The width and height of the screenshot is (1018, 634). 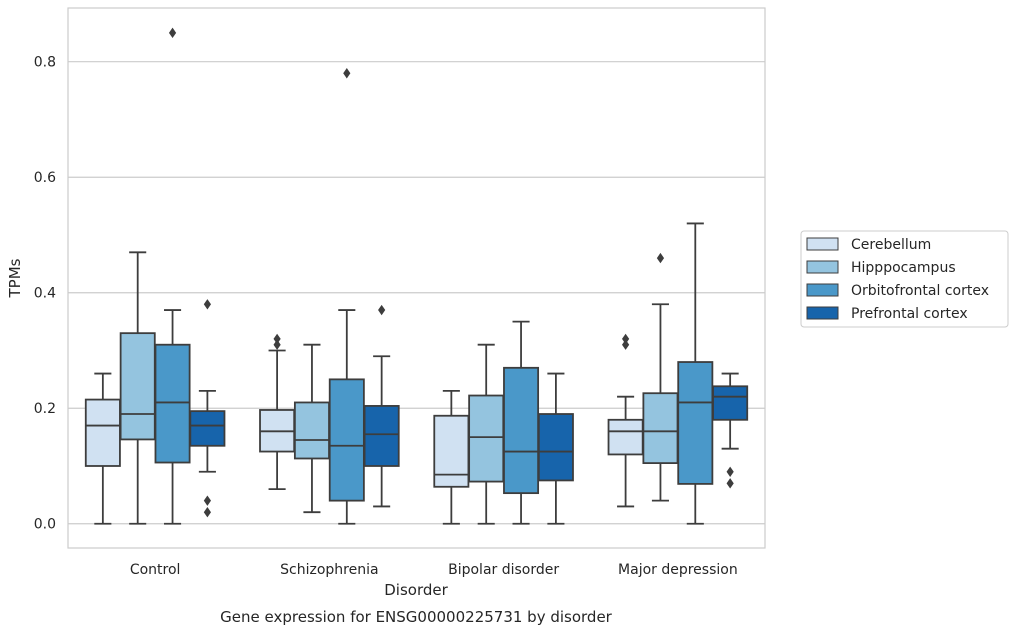 I want to click on legend-label: Cerebellum, so click(x=891, y=245).